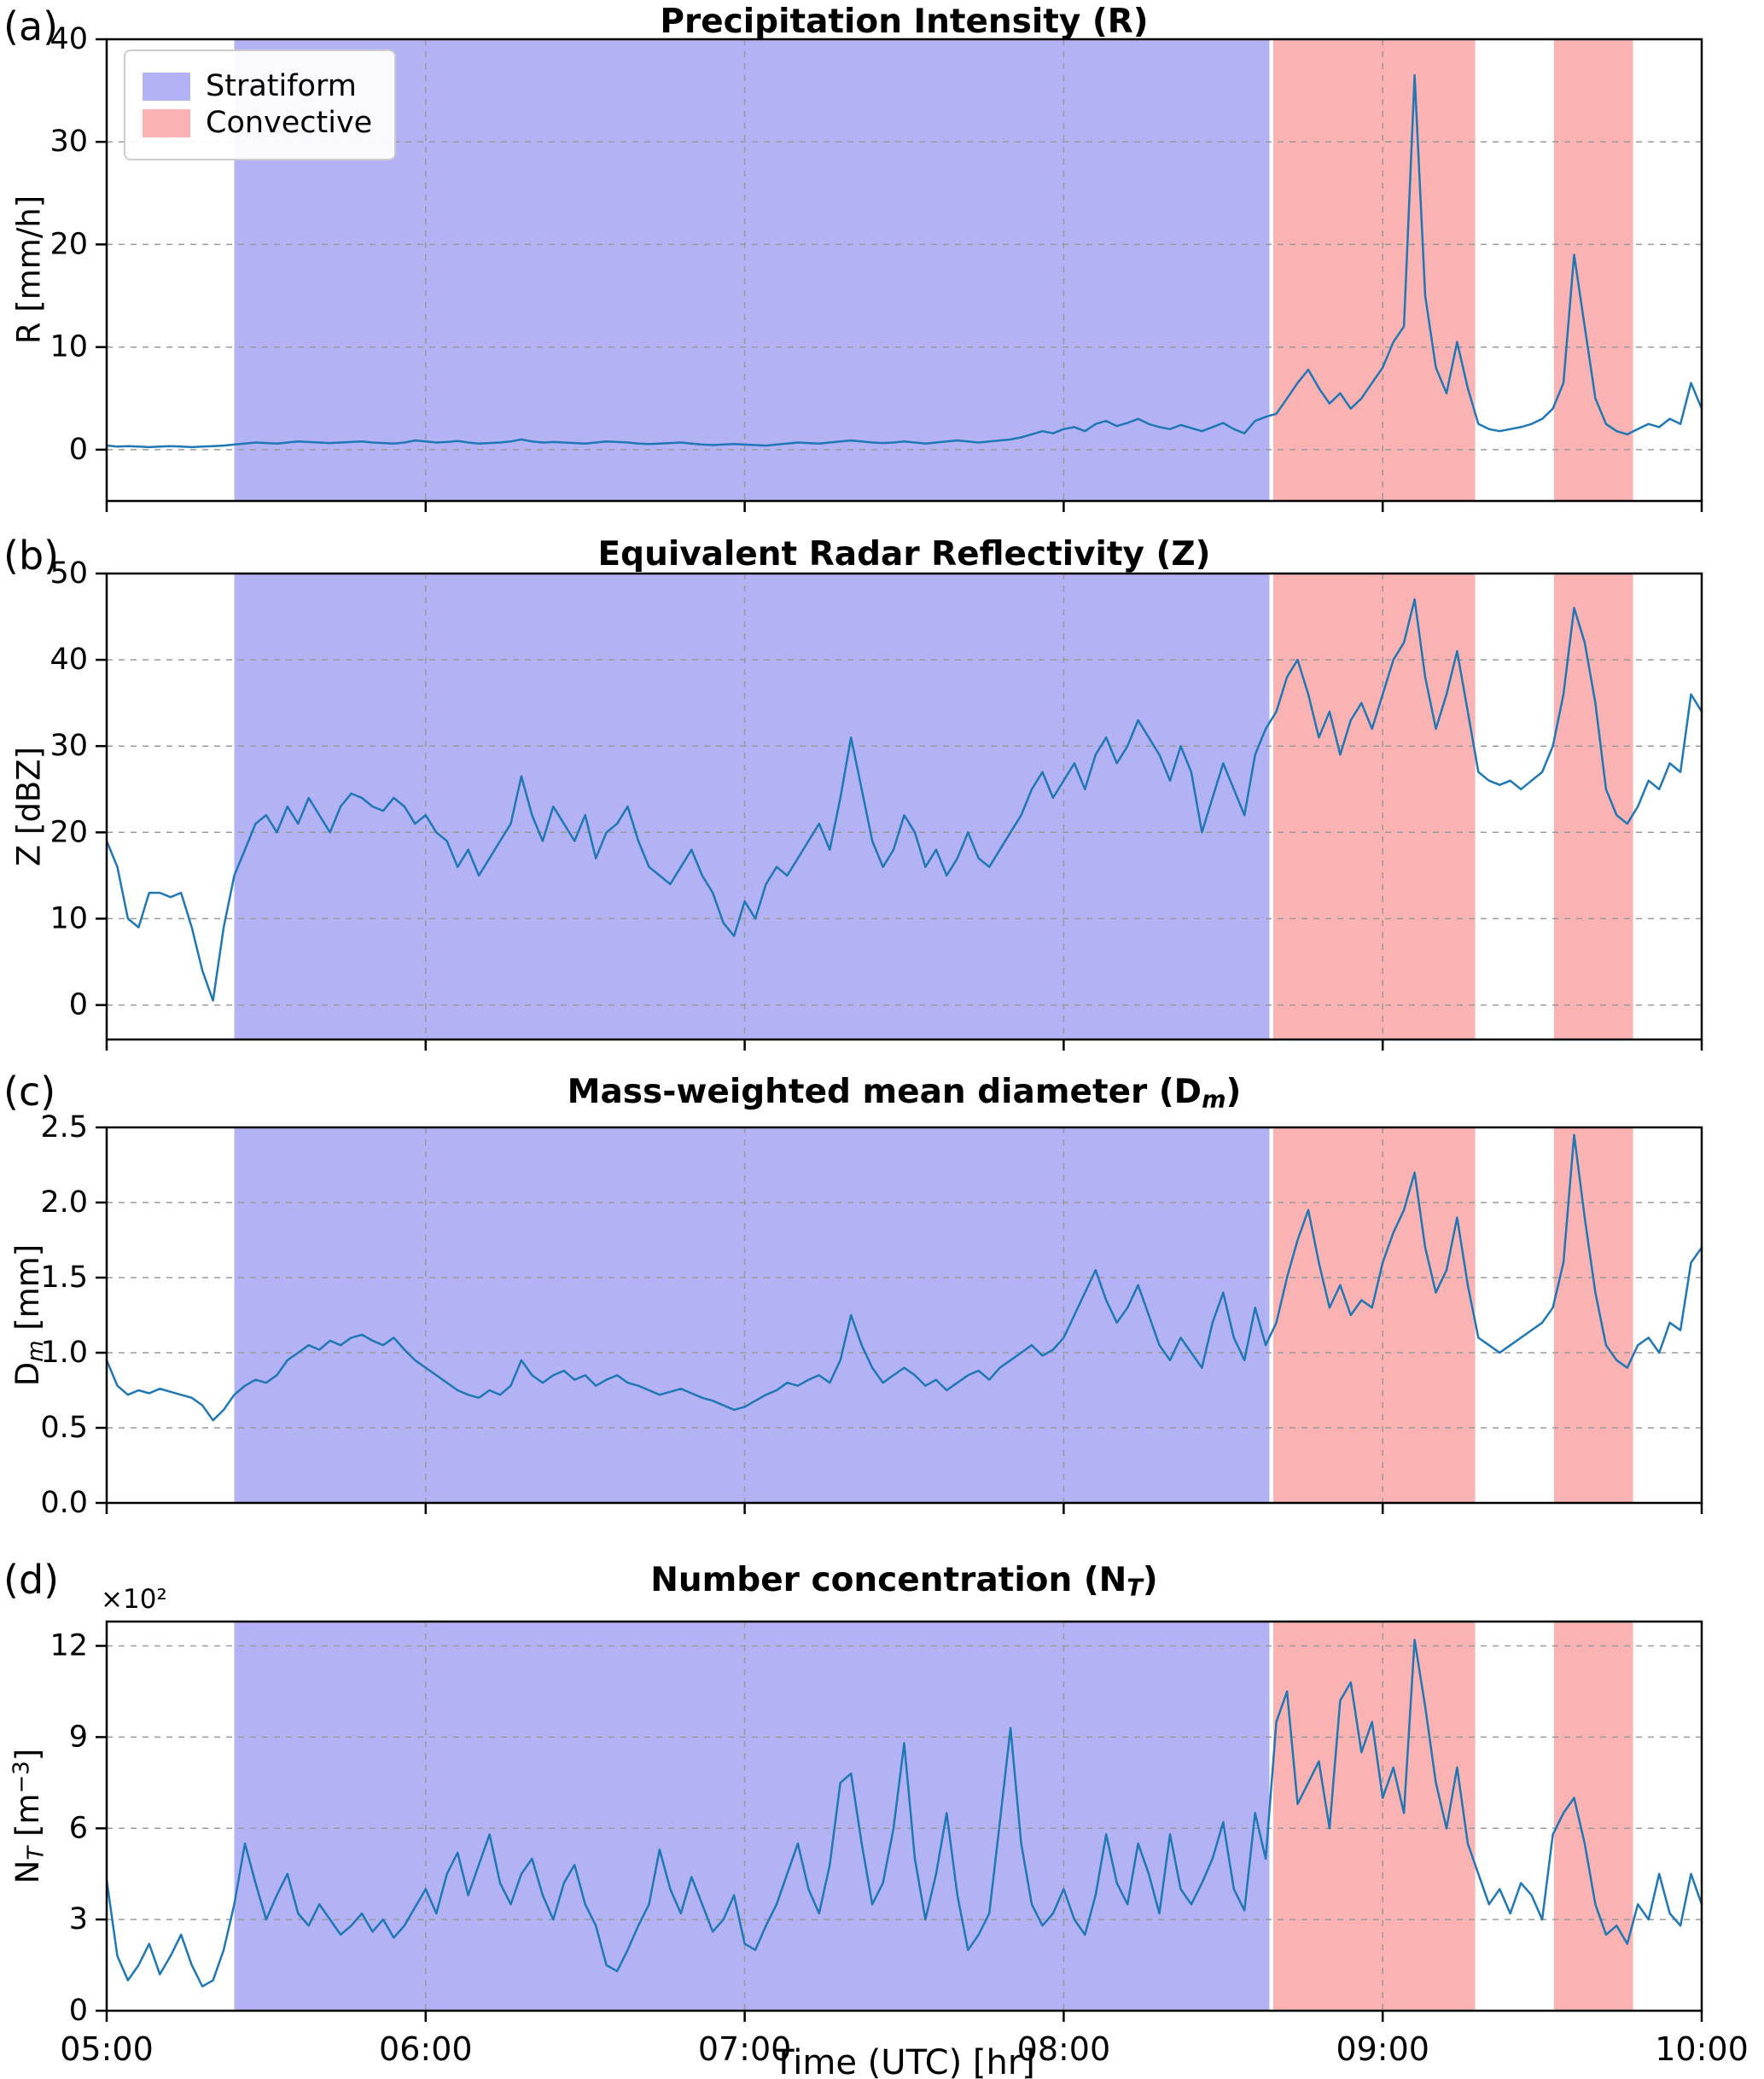 The image size is (1764, 2079). I want to click on x-axis-label: Time (UTC) [hr], so click(904, 2061).